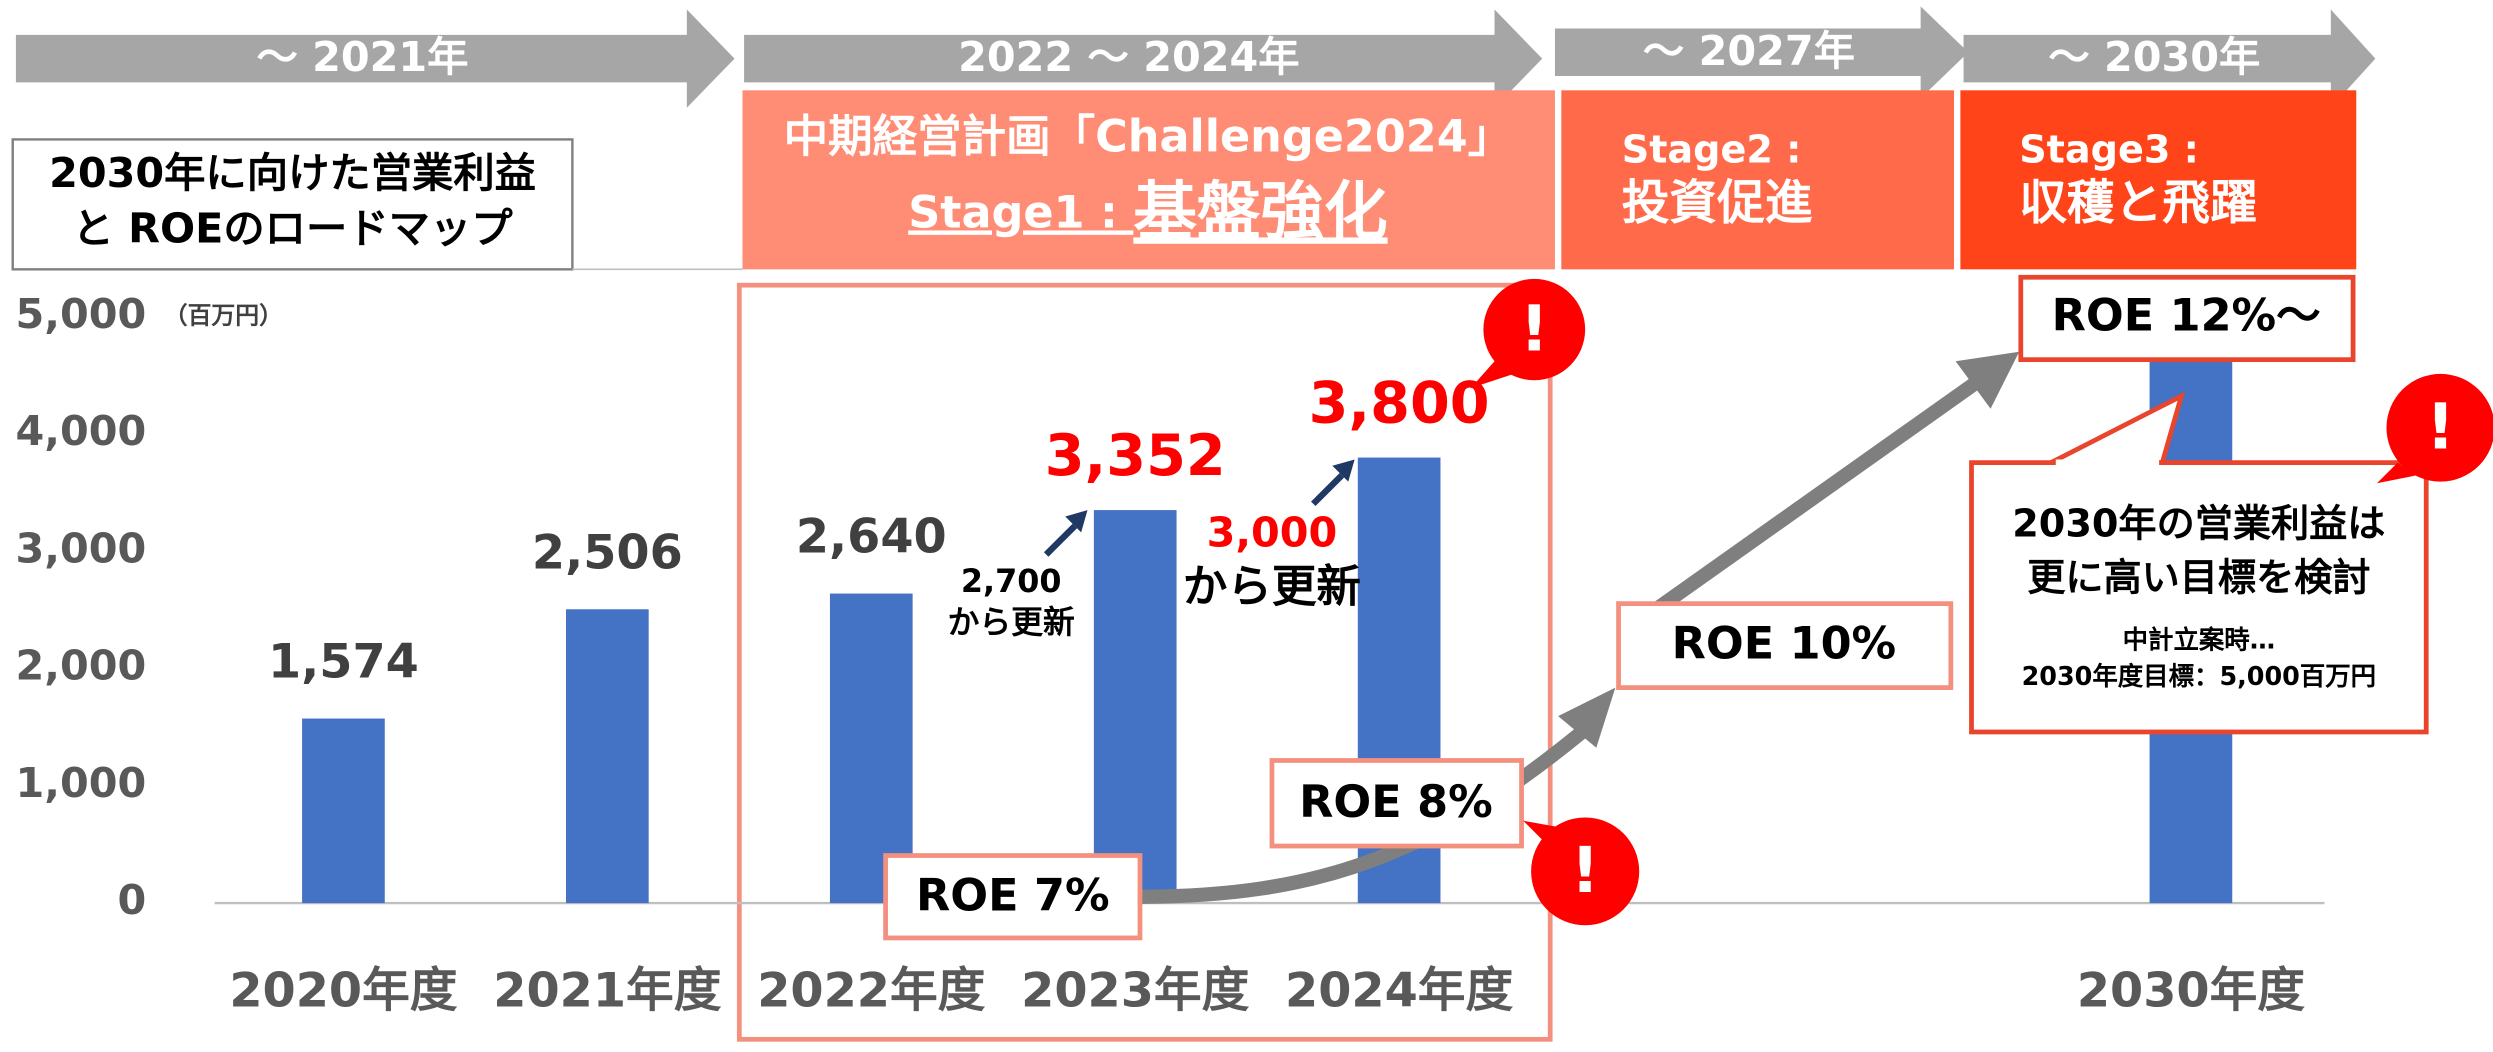  I want to click on stage1-title: Stage1 : 基盤強化, so click(1147, 211).